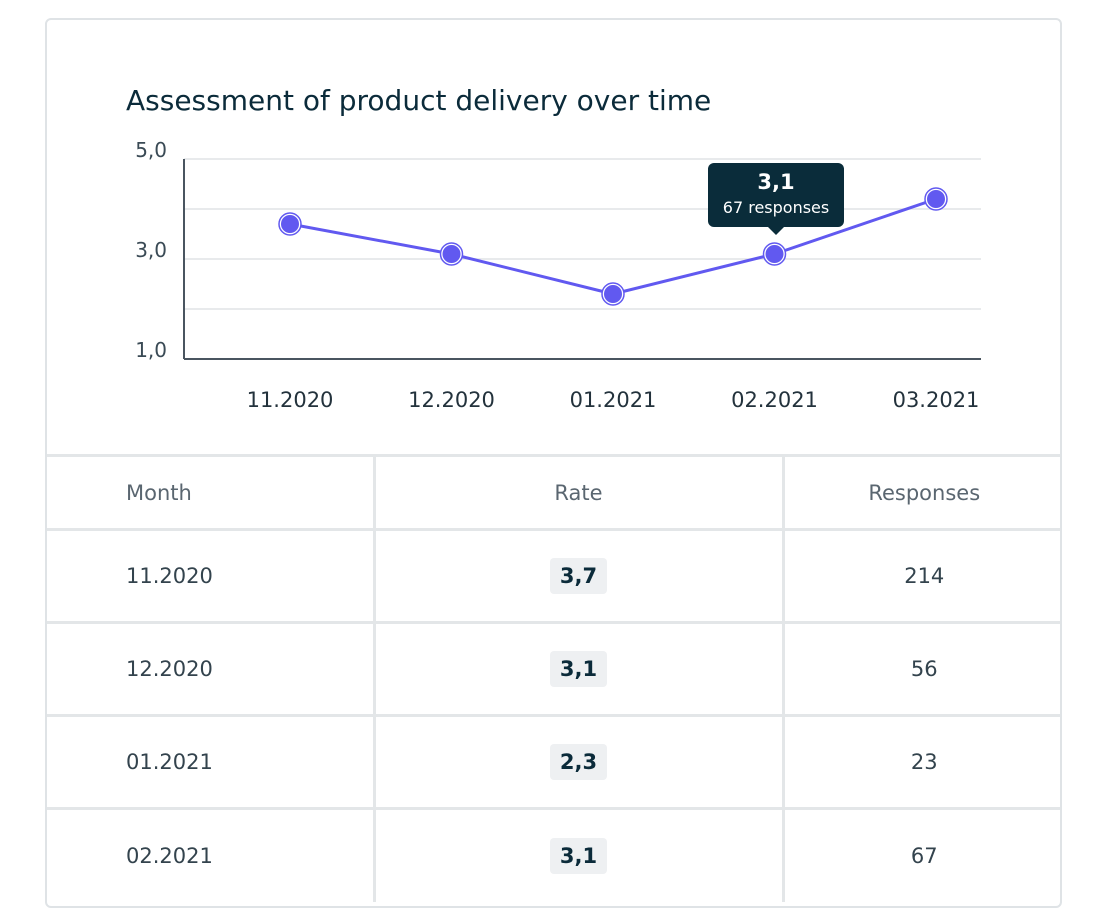 The image size is (1108, 920). I want to click on y-tick-label: 3,0, so click(151, 250).